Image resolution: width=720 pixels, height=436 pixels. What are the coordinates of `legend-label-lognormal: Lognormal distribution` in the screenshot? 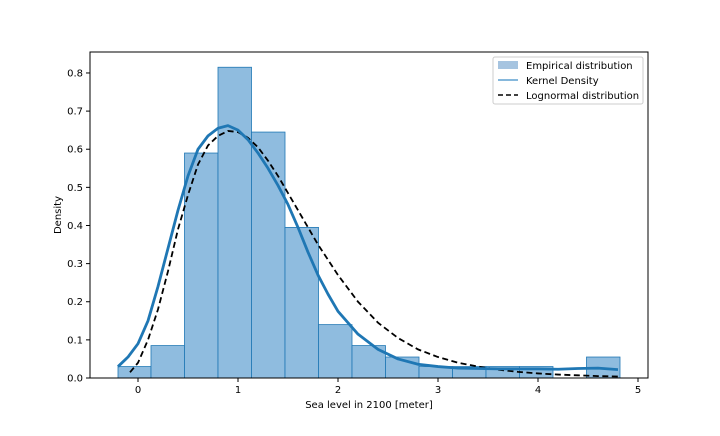 It's located at (582, 96).